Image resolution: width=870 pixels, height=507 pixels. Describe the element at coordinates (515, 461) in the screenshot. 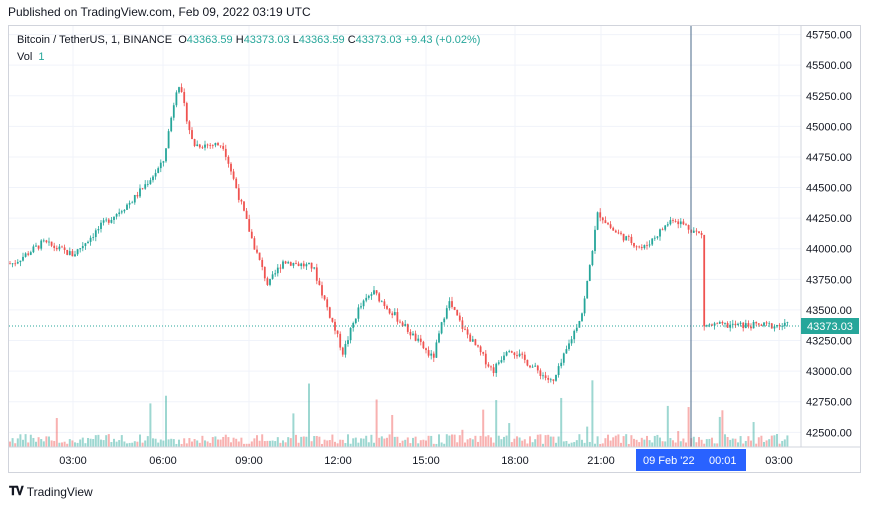

I see `x-tick-label: 18:00` at that location.